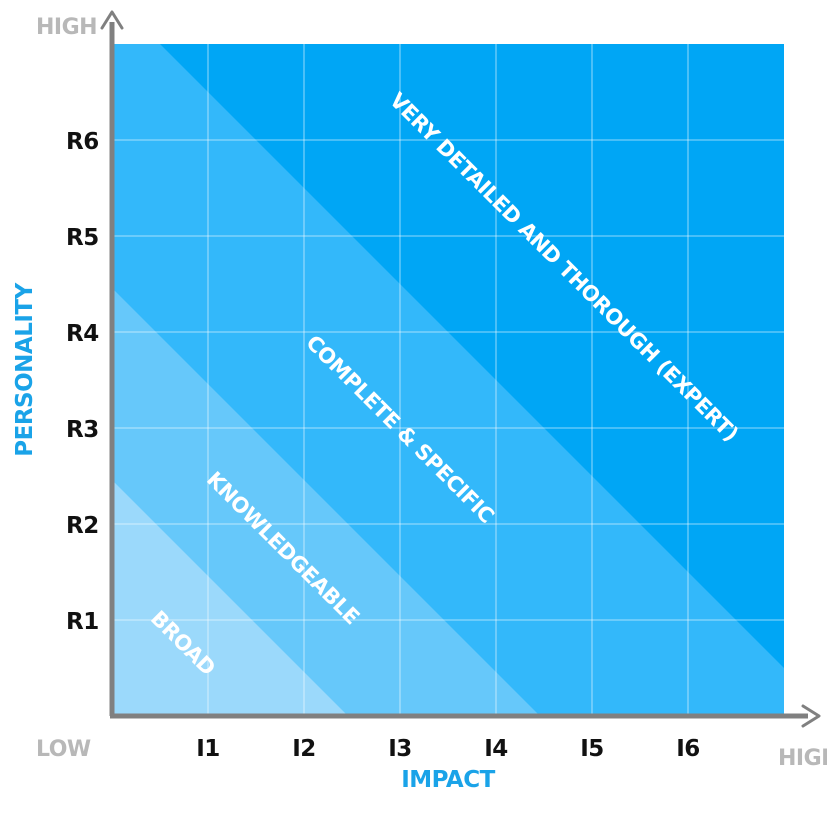 The height and width of the screenshot is (819, 827). I want to click on y-axis-arrow-icon, so click(112, 20).